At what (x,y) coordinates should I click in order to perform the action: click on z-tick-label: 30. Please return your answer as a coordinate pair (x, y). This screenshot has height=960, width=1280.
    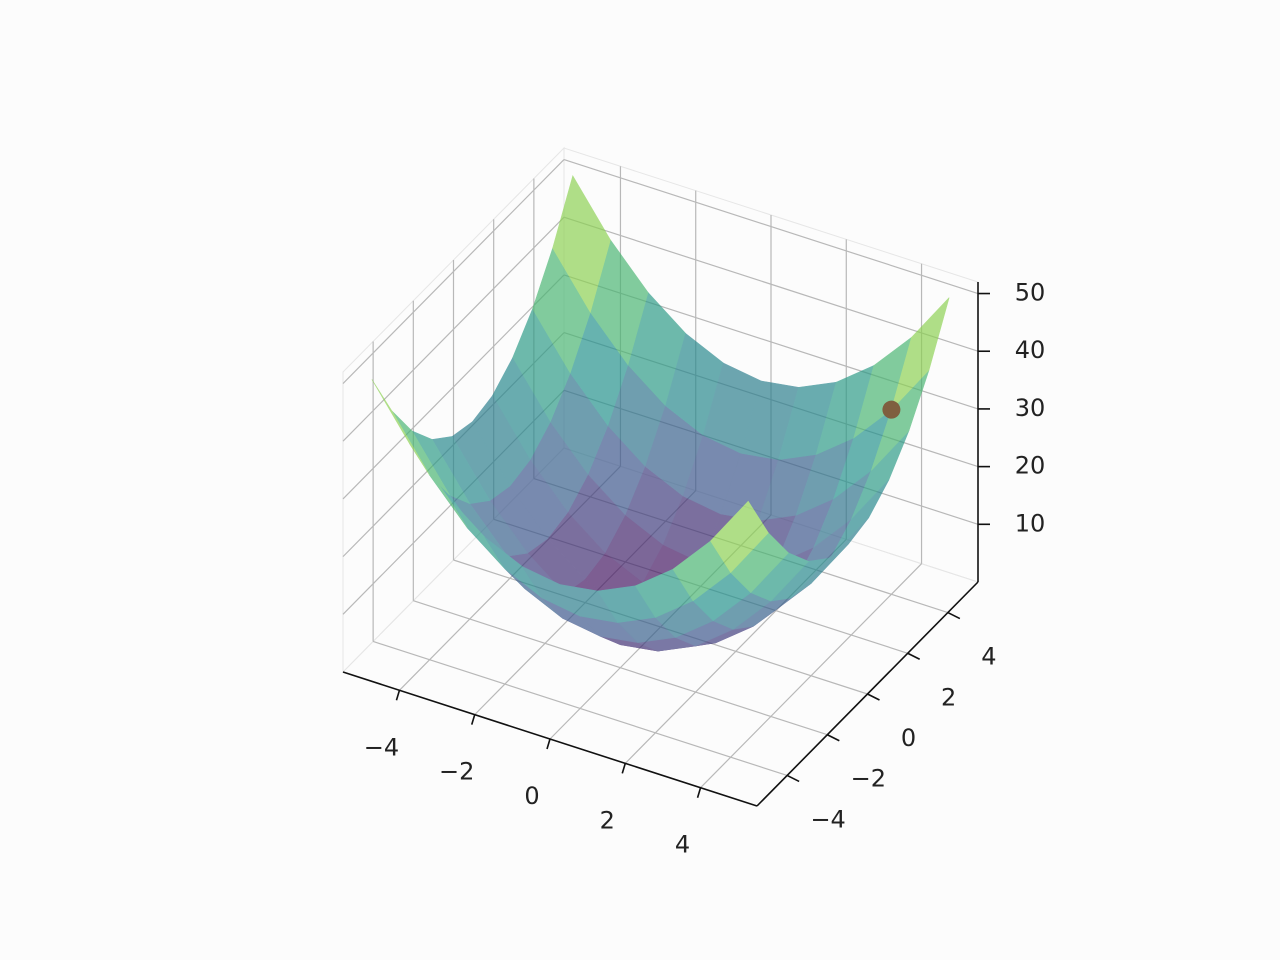
    Looking at the image, I should click on (1030, 408).